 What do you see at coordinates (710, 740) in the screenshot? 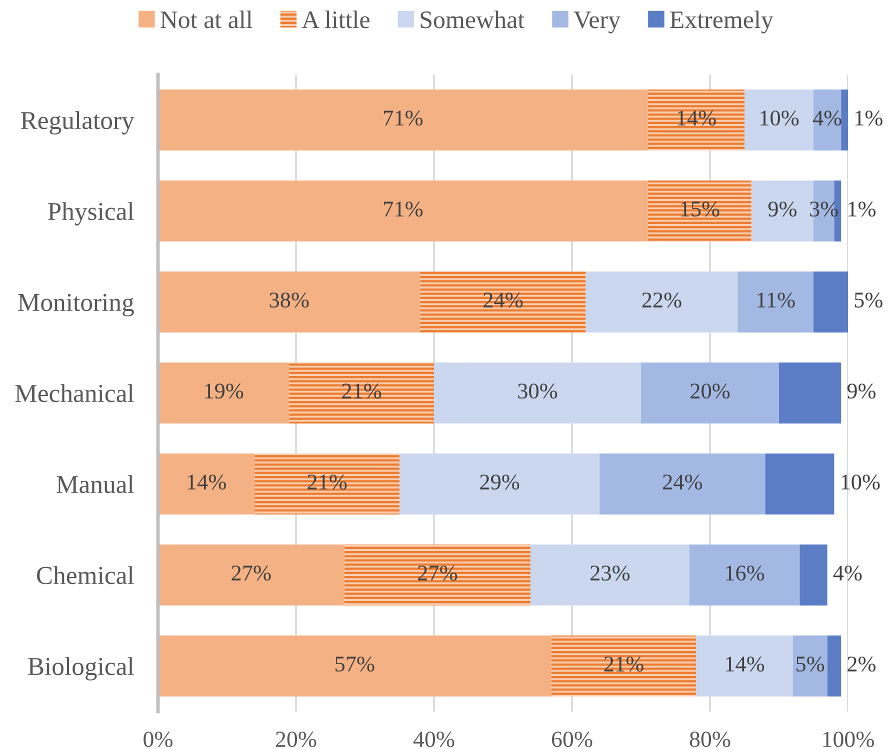
I see `x-tick-label: 80%` at bounding box center [710, 740].